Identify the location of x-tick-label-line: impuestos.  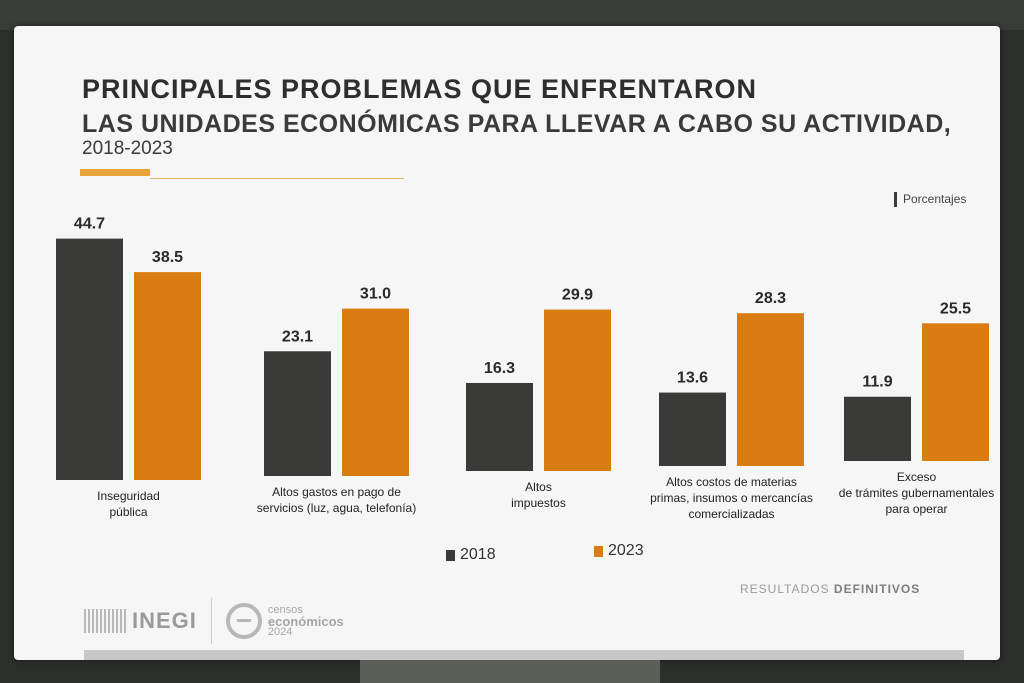
(538, 503).